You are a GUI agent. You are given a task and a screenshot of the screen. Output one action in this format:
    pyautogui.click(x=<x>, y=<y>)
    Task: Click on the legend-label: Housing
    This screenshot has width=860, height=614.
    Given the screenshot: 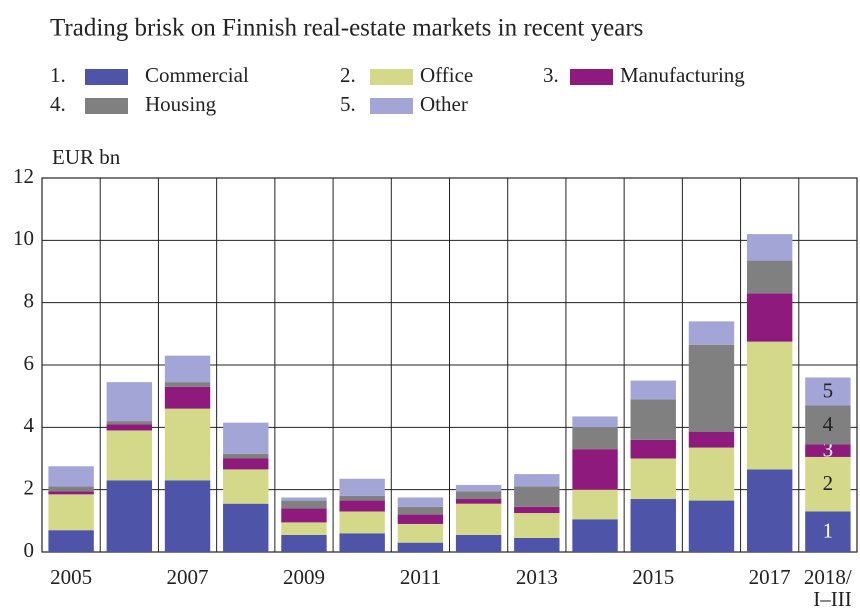 What is the action you would take?
    pyautogui.click(x=181, y=104)
    